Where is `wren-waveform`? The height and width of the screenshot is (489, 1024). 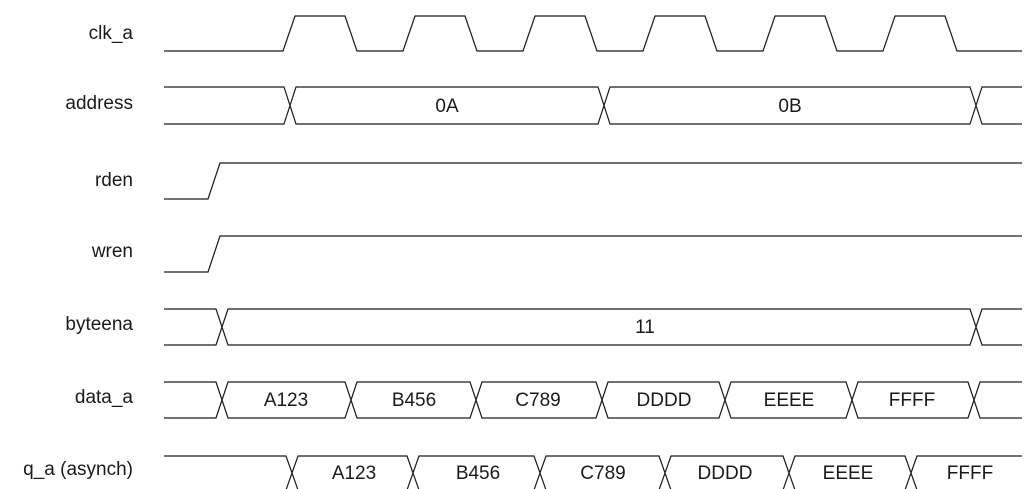 wren-waveform is located at coordinates (593, 254).